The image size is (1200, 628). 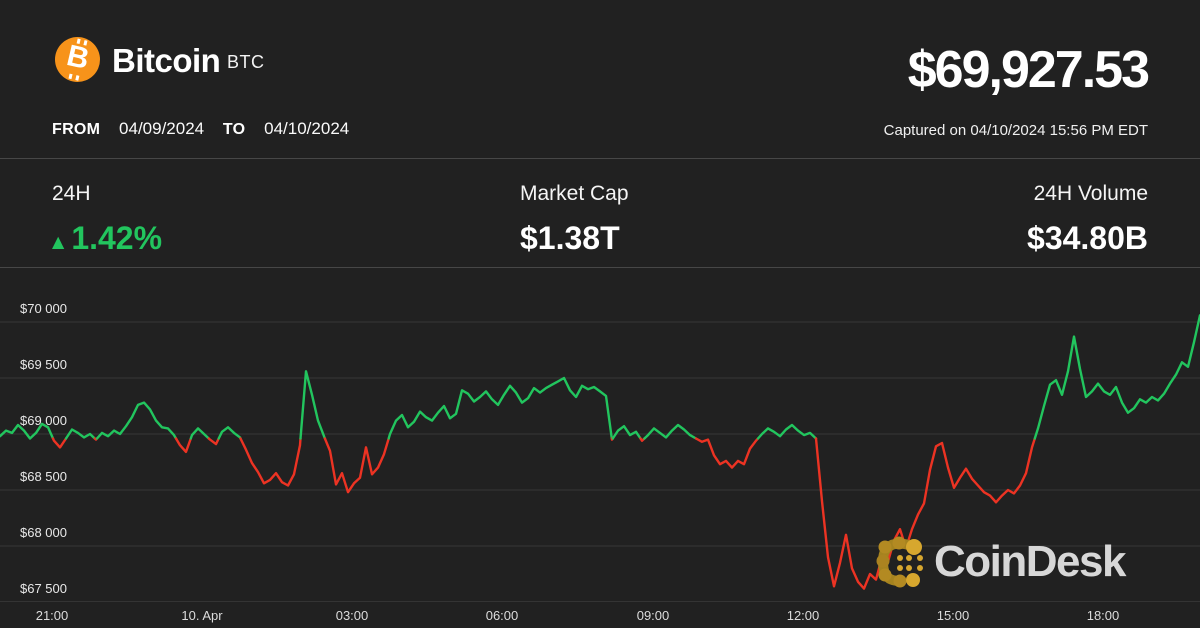 What do you see at coordinates (207, 129) in the screenshot?
I see `date-range: FROM 04/09/2024 TO 04/10/2024` at bounding box center [207, 129].